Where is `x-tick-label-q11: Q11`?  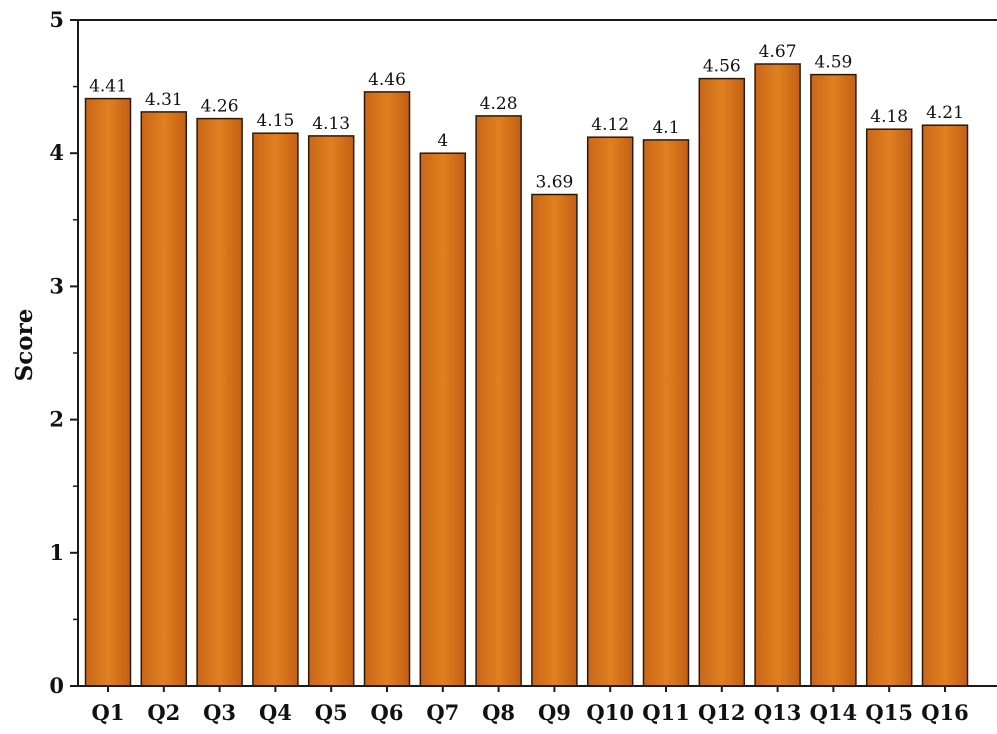 x-tick-label-q11: Q11 is located at coordinates (666, 712).